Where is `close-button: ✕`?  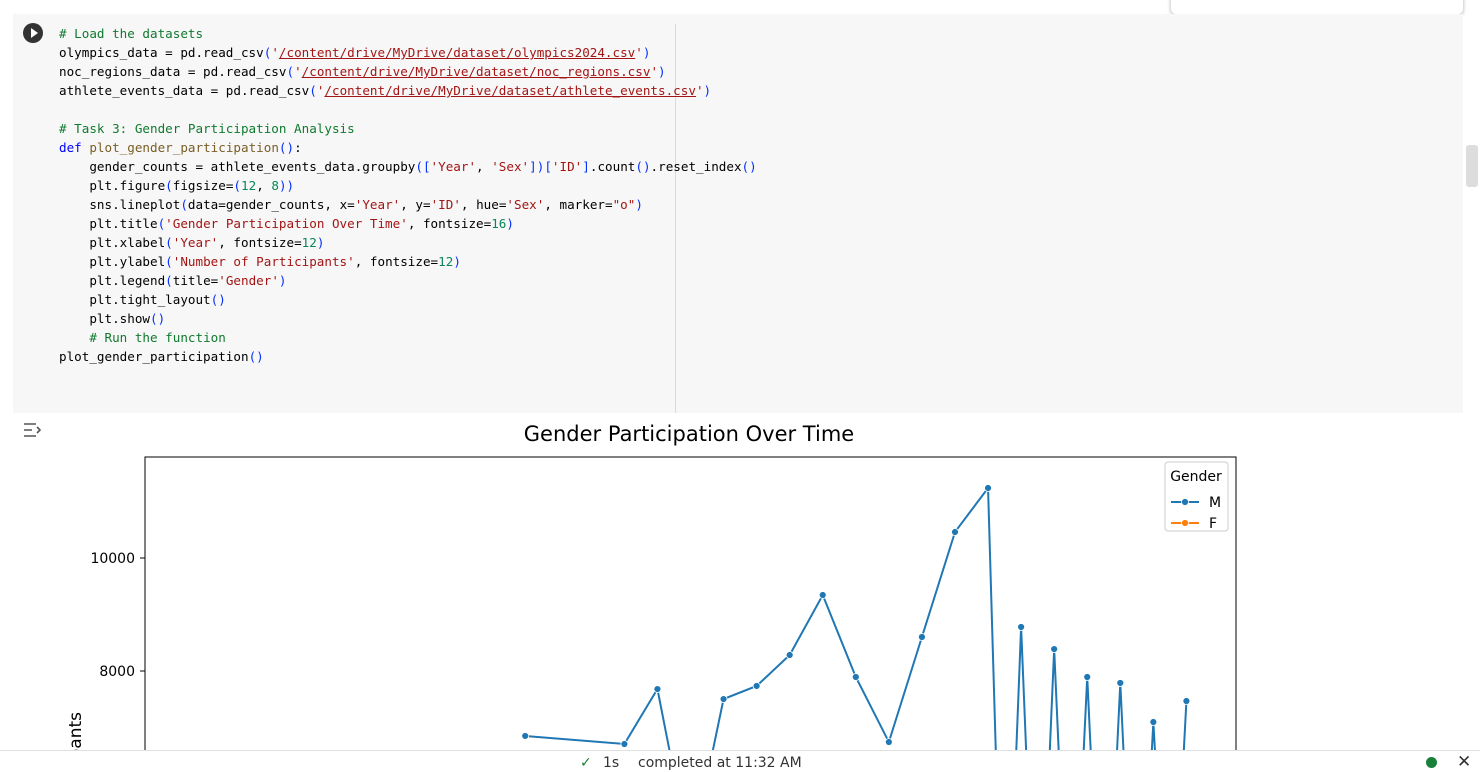
close-button: ✕ is located at coordinates (1464, 762).